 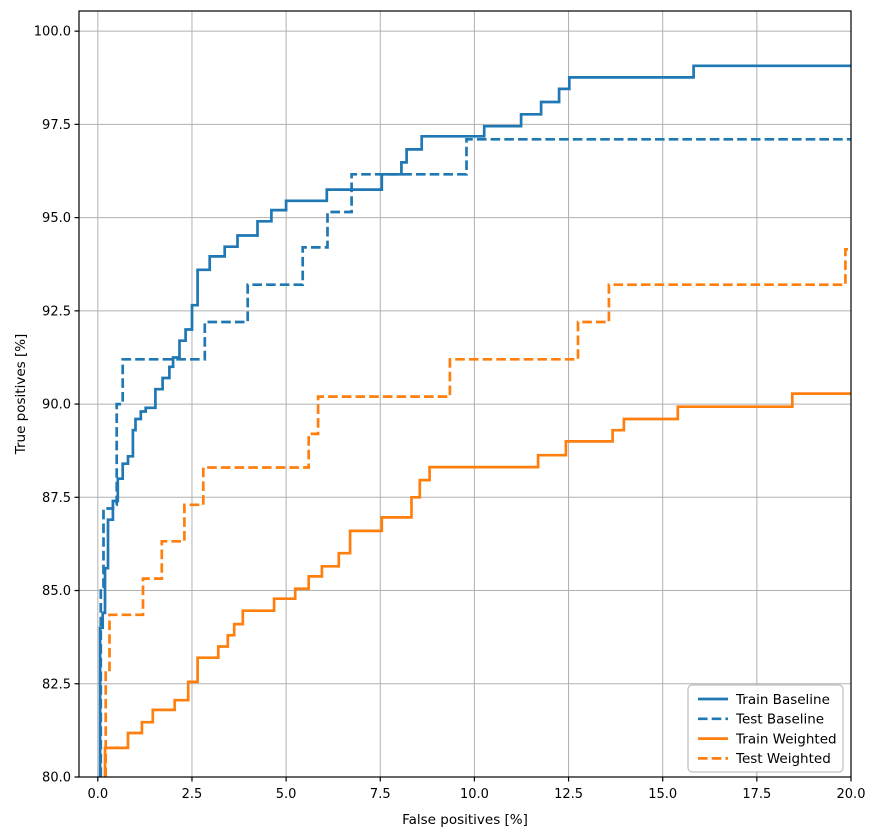 What do you see at coordinates (779, 720) in the screenshot?
I see `legend-label: Test Baseline` at bounding box center [779, 720].